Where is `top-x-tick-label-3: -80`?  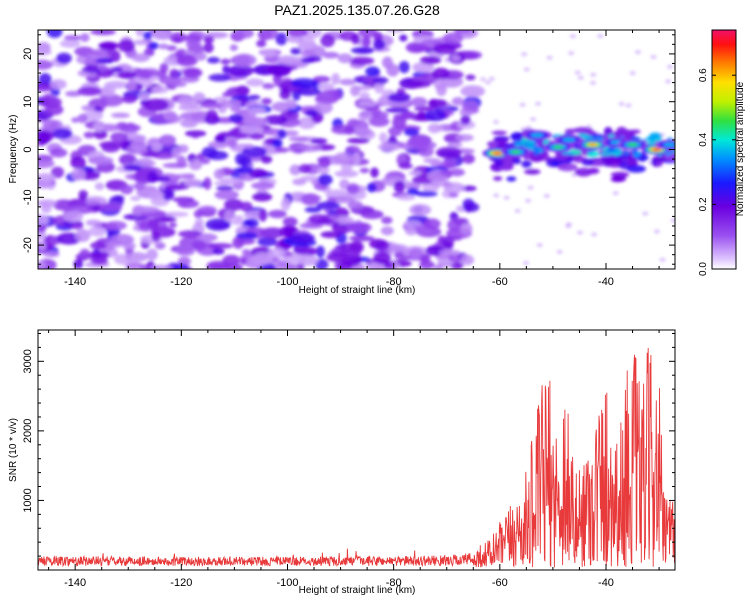
top-x-tick-label-3: -80 is located at coordinates (394, 282).